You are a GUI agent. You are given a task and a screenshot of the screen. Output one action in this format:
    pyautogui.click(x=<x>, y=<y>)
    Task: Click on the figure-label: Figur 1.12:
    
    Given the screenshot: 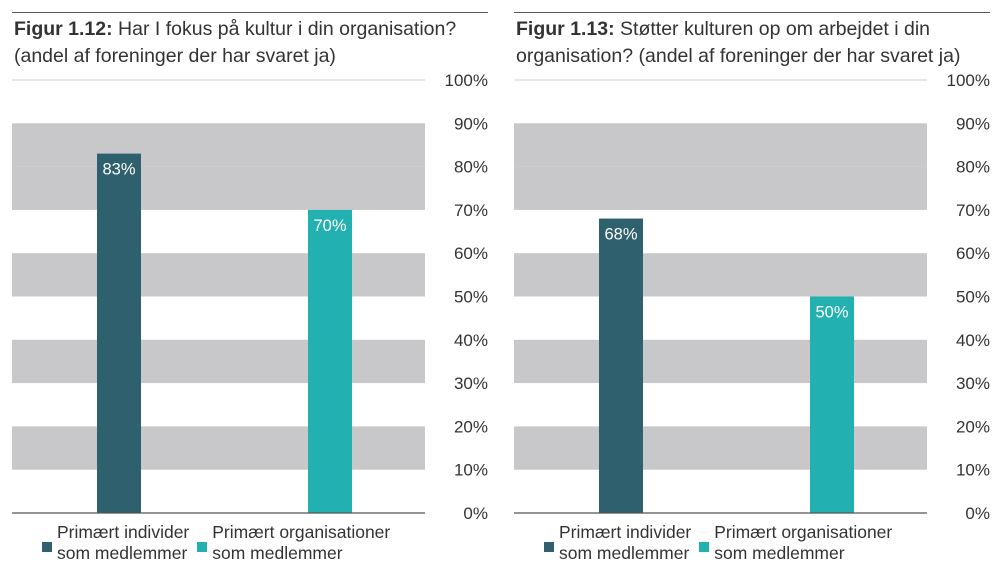 What is the action you would take?
    pyautogui.click(x=63, y=29)
    